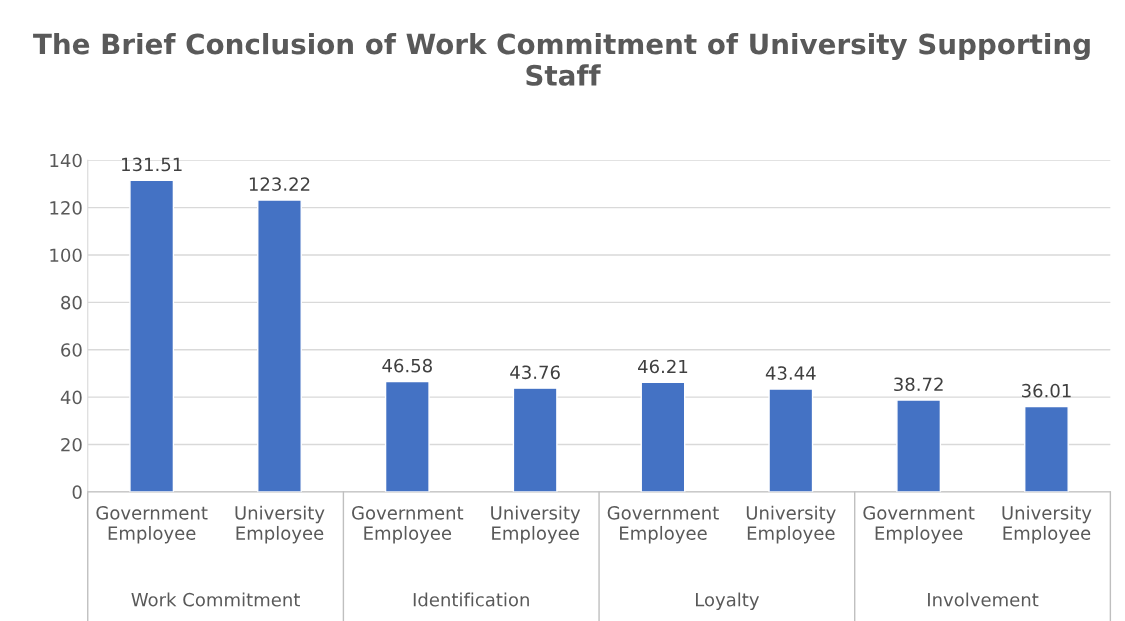  I want to click on data-label: 38.72, so click(918, 384).